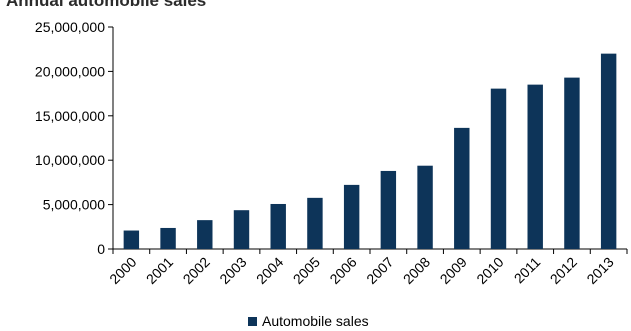 The height and width of the screenshot is (331, 631). Describe the element at coordinates (342, 270) in the screenshot. I see `x-tick-label: 2006` at that location.